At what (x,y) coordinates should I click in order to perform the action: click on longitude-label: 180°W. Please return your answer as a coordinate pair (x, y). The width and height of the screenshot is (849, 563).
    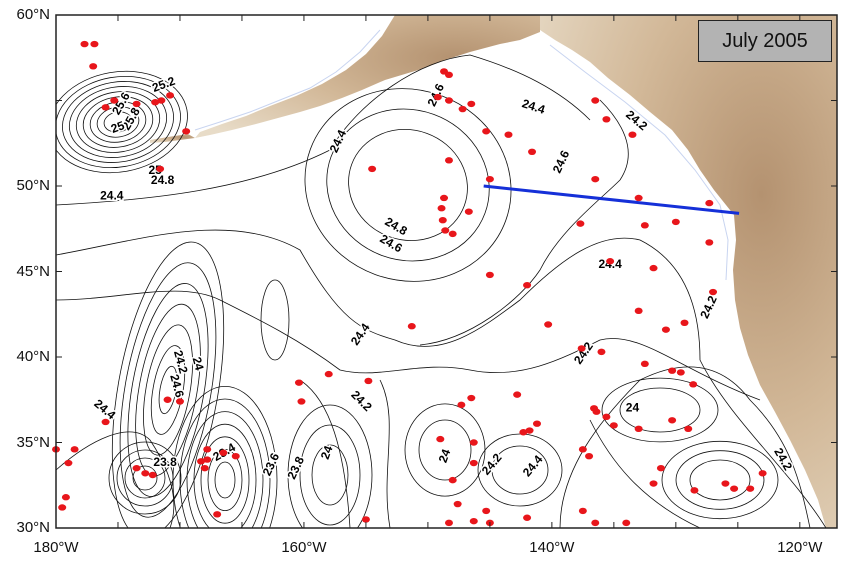
    Looking at the image, I should click on (56, 547).